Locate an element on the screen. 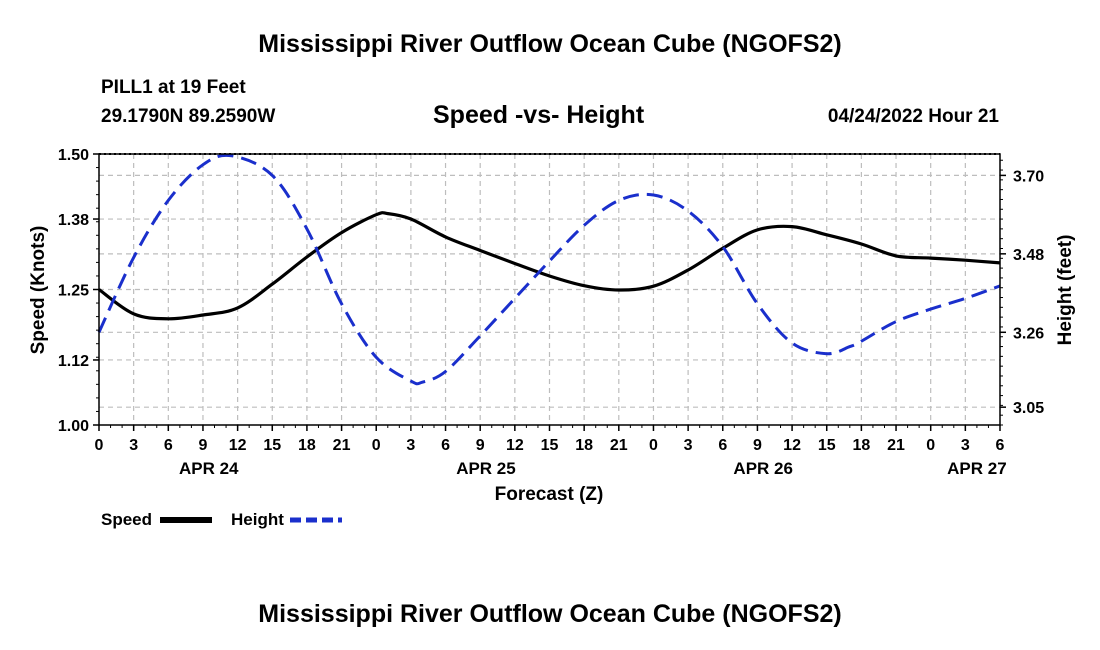  y2-tick-label: 3.05 is located at coordinates (1028, 408).